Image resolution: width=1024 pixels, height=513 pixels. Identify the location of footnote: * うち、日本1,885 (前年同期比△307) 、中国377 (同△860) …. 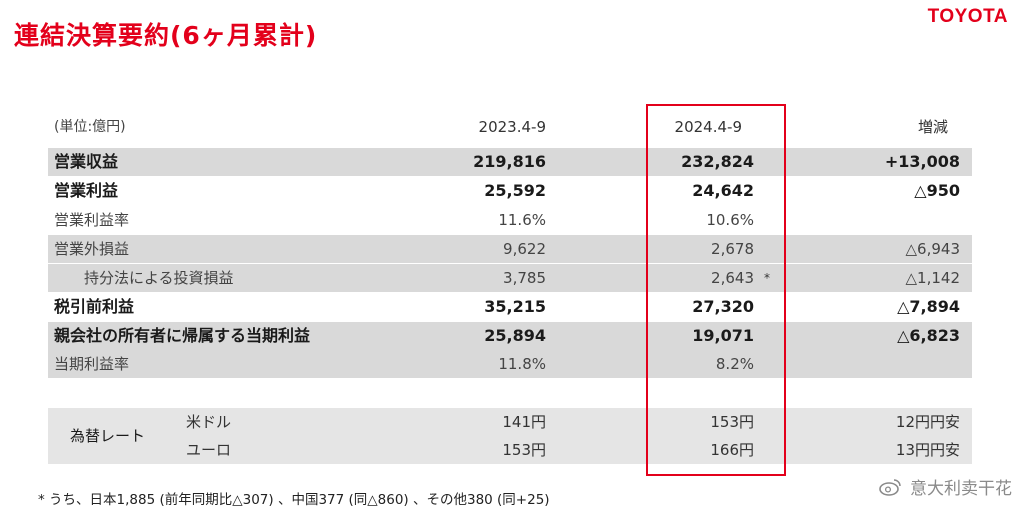
(294, 500).